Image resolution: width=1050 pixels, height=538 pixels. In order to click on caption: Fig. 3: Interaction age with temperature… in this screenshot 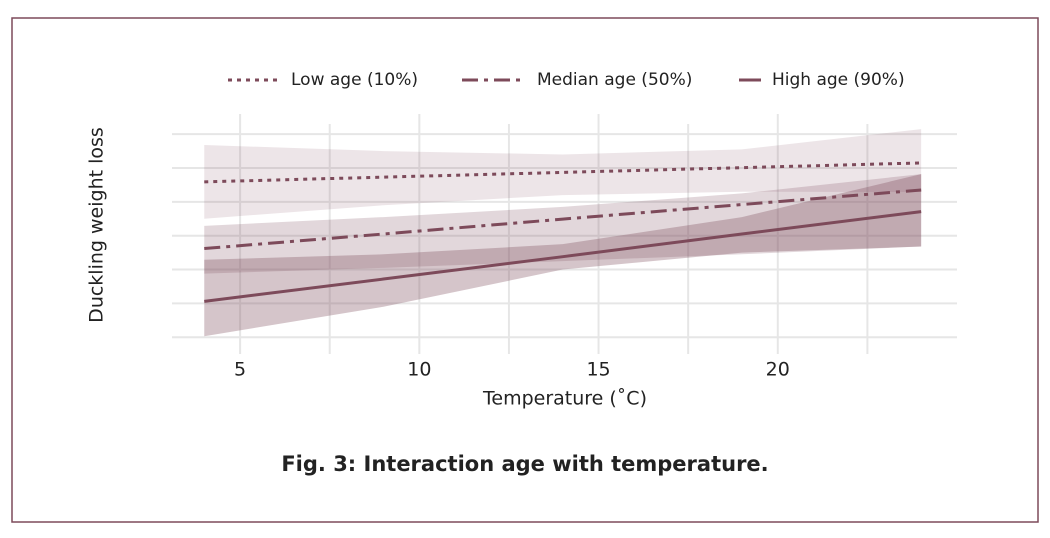, I will do `click(524, 464)`.